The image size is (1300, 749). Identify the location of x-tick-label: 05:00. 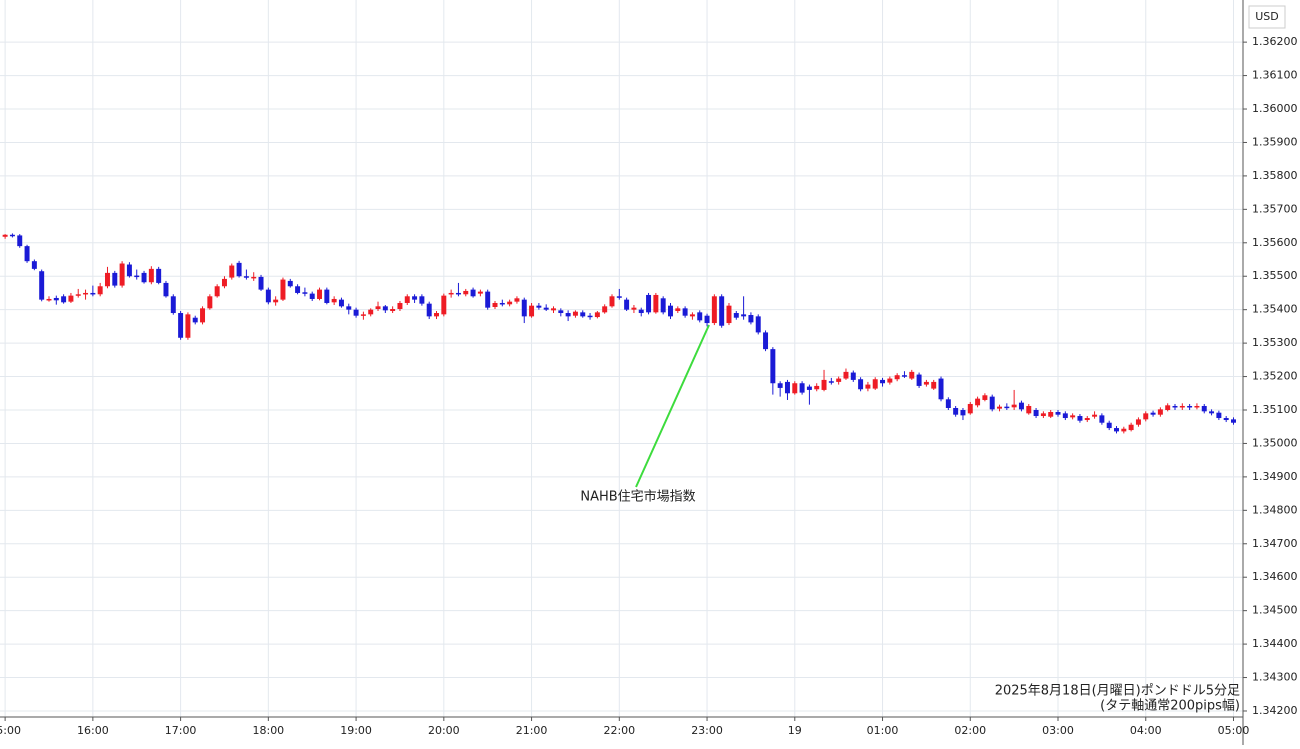
(1234, 730).